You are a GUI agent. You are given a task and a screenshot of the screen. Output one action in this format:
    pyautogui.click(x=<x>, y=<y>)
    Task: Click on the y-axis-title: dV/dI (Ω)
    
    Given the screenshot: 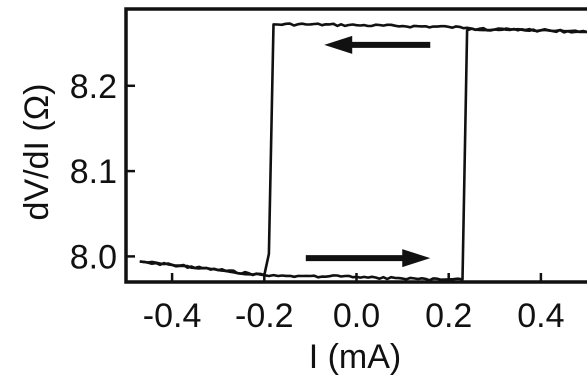 What is the action you would take?
    pyautogui.click(x=37, y=152)
    